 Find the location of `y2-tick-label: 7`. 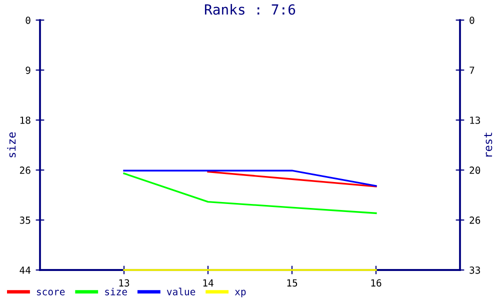

y2-tick-label: 7 is located at coordinates (472, 70).